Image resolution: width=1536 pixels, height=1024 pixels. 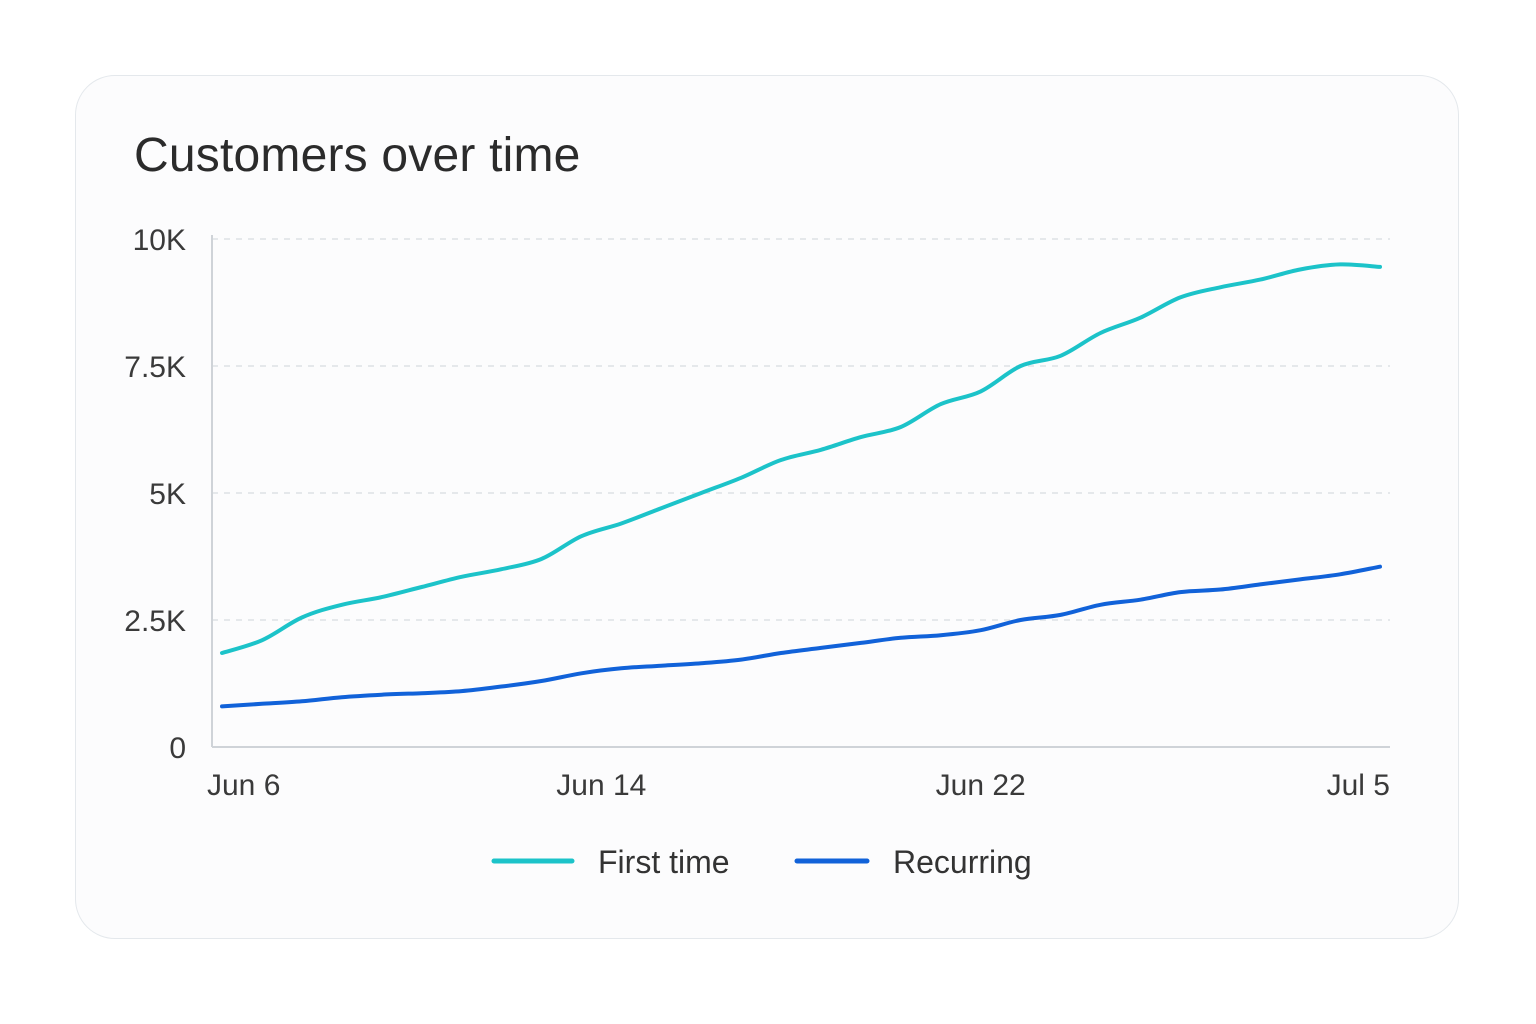 What do you see at coordinates (155, 621) in the screenshot?
I see `y-tick-label: 2.5K` at bounding box center [155, 621].